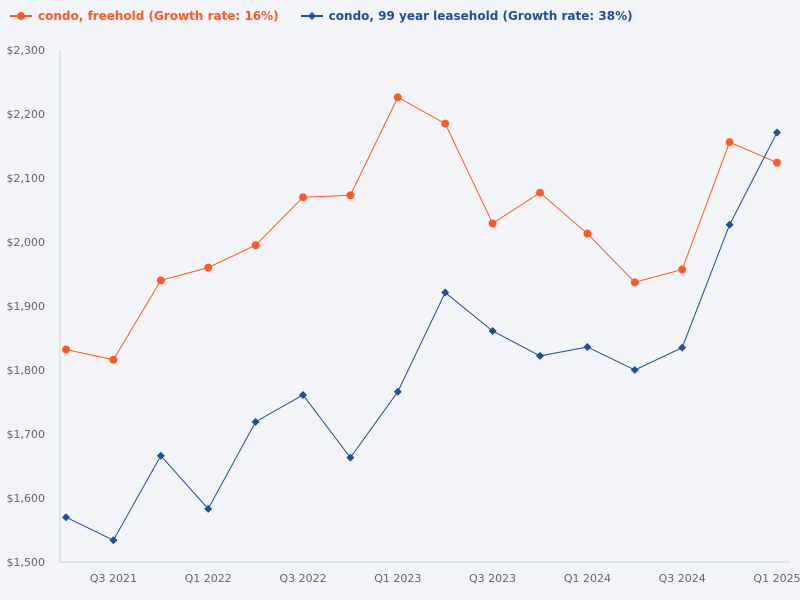  Describe the element at coordinates (302, 578) in the screenshot. I see `x-tick-label: Q3 2022` at that location.